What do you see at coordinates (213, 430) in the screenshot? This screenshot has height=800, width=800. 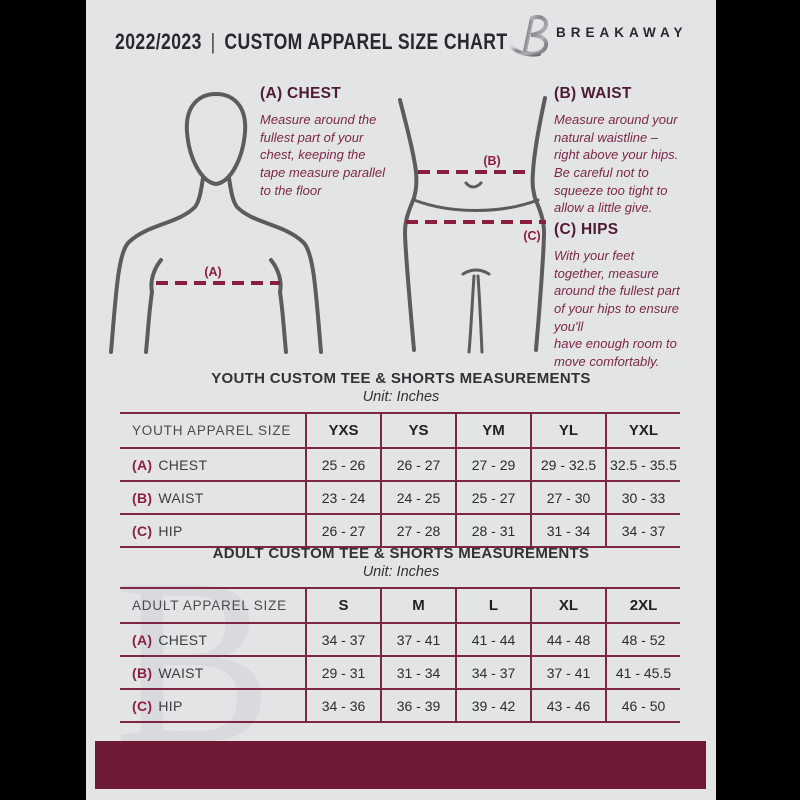 I see `youth-size-header: YOUTH APPAREL SIZE` at bounding box center [213, 430].